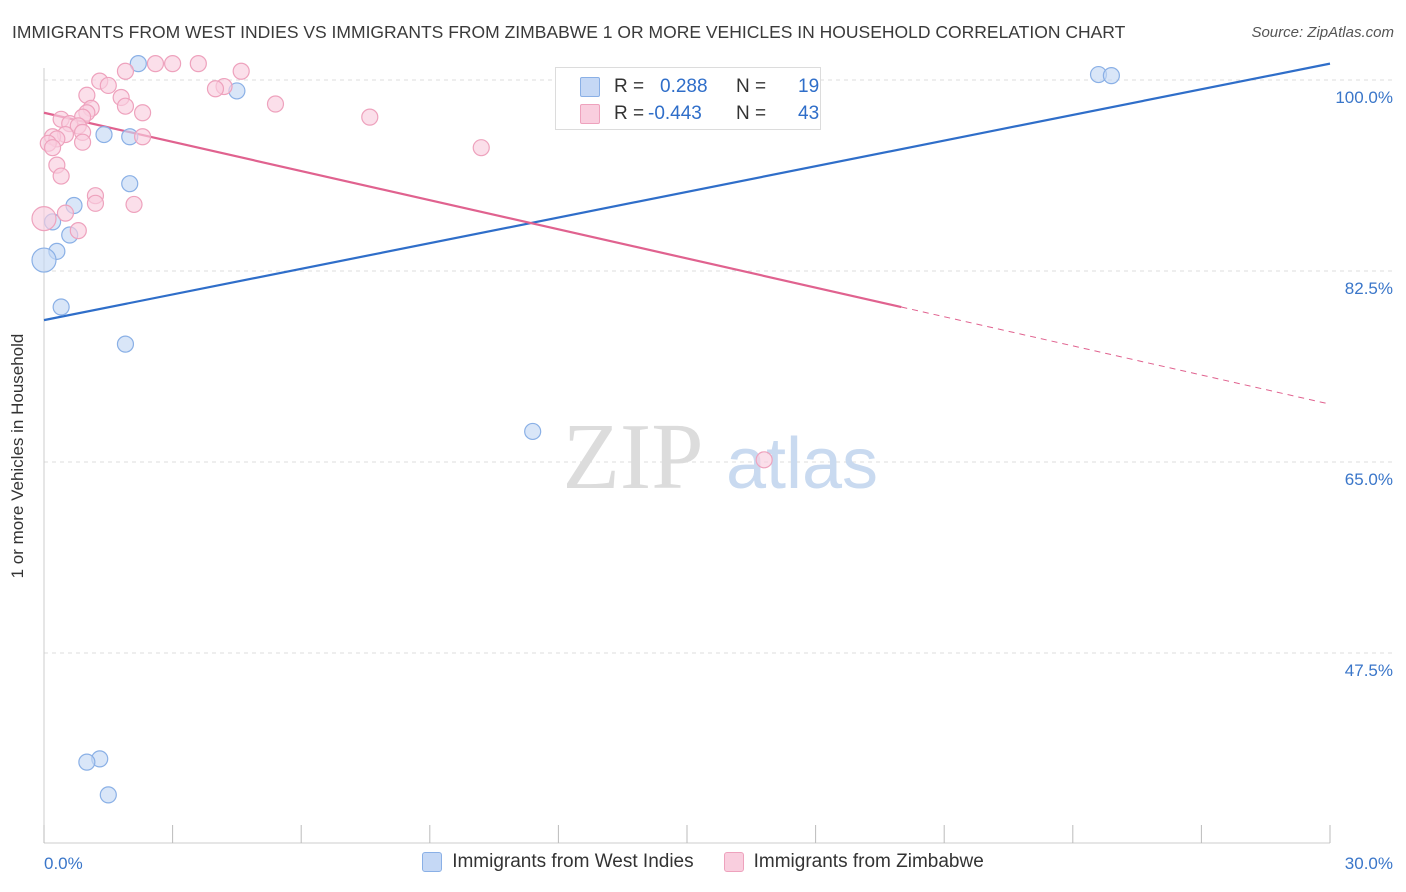  Describe the element at coordinates (809, 113) in the screenshot. I see `stats-n-value: 43` at that location.